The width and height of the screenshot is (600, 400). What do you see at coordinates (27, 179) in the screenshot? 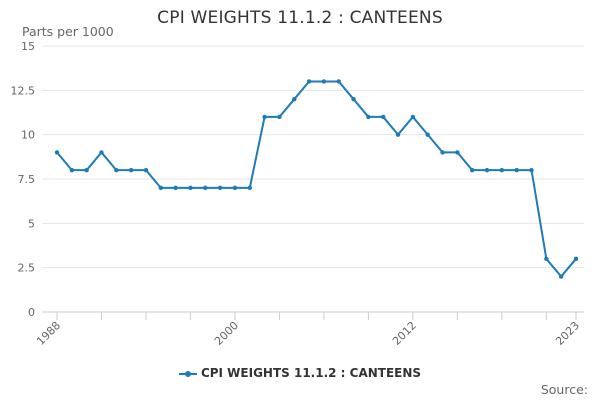
I see `y-tick-label: 7.5` at bounding box center [27, 179].